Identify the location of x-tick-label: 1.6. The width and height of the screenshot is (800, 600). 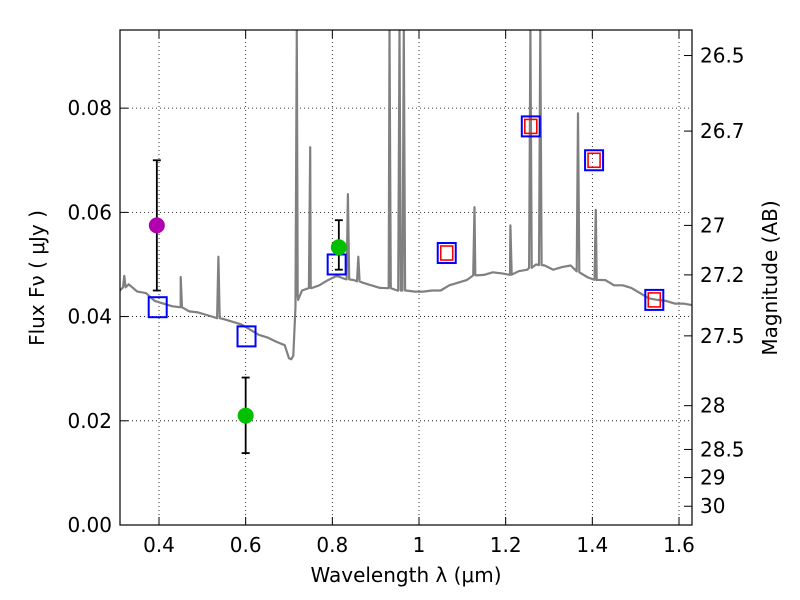
(679, 545).